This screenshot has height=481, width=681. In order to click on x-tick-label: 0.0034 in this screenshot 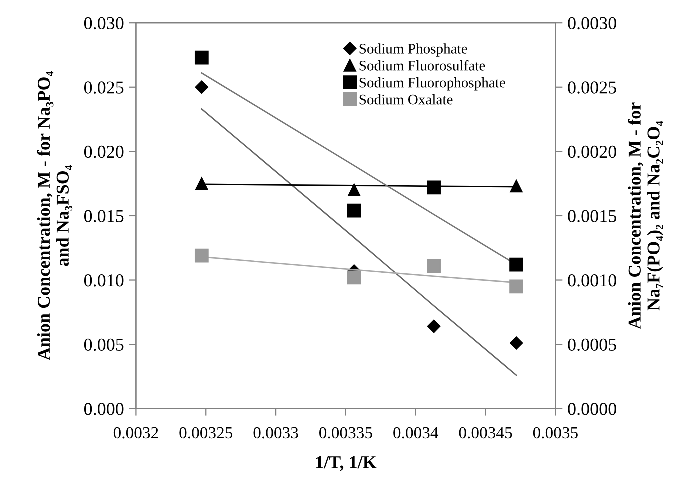, I will do `click(416, 433)`.